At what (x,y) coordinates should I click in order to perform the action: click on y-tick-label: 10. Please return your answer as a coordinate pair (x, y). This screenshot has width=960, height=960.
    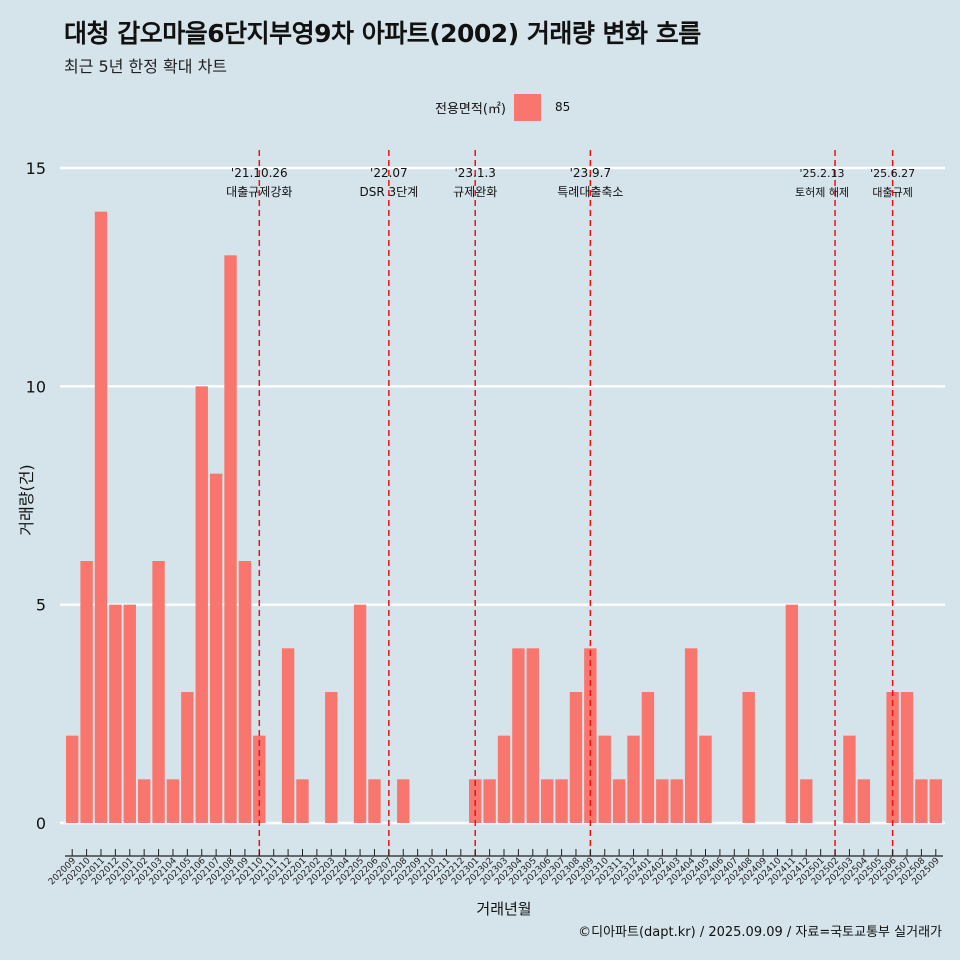
    Looking at the image, I should click on (36, 386).